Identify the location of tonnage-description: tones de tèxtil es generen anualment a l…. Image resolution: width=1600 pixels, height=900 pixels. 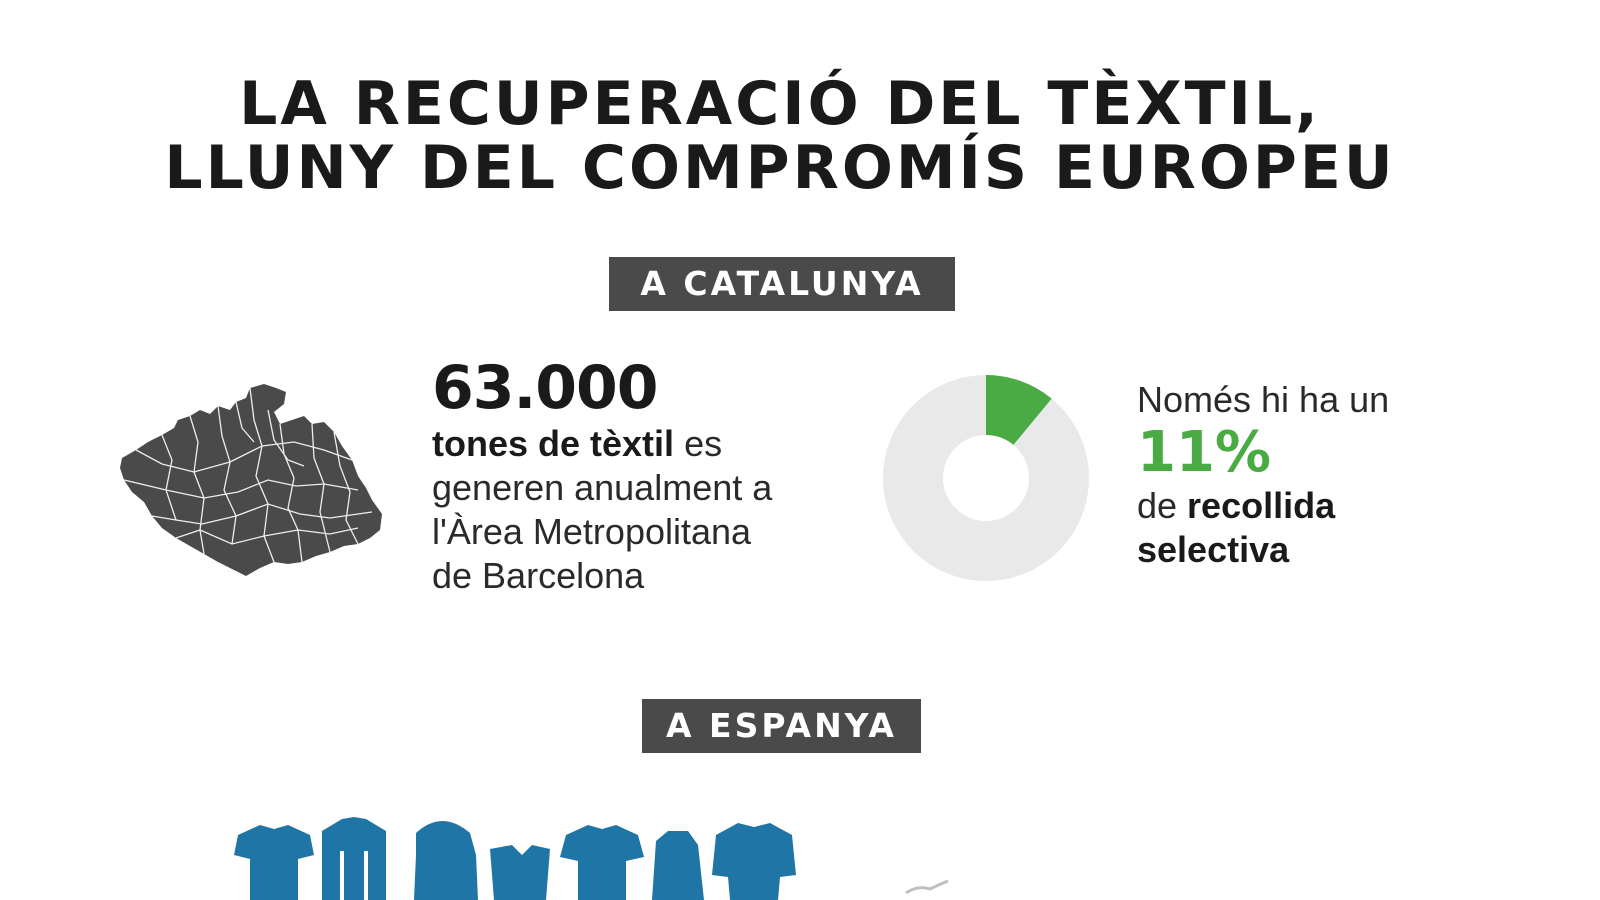
(632, 510).